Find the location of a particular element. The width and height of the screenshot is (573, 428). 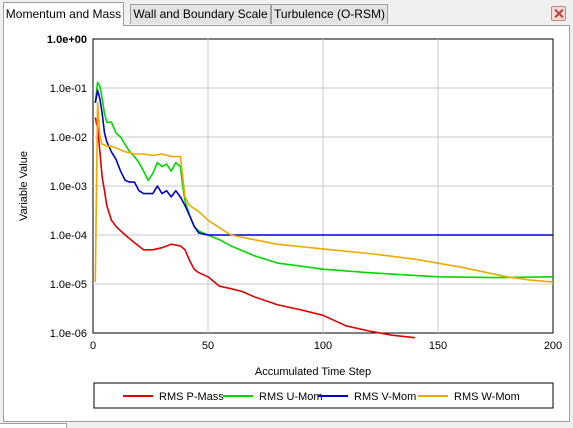

y-tick-label: 1.0e-05 is located at coordinates (68, 285).